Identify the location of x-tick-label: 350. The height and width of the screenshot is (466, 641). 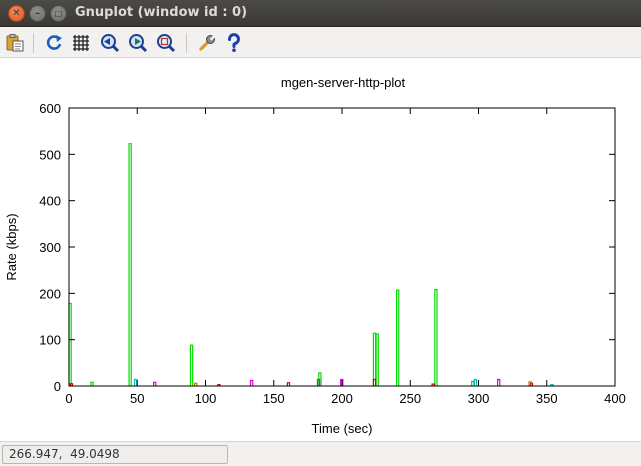
(547, 398).